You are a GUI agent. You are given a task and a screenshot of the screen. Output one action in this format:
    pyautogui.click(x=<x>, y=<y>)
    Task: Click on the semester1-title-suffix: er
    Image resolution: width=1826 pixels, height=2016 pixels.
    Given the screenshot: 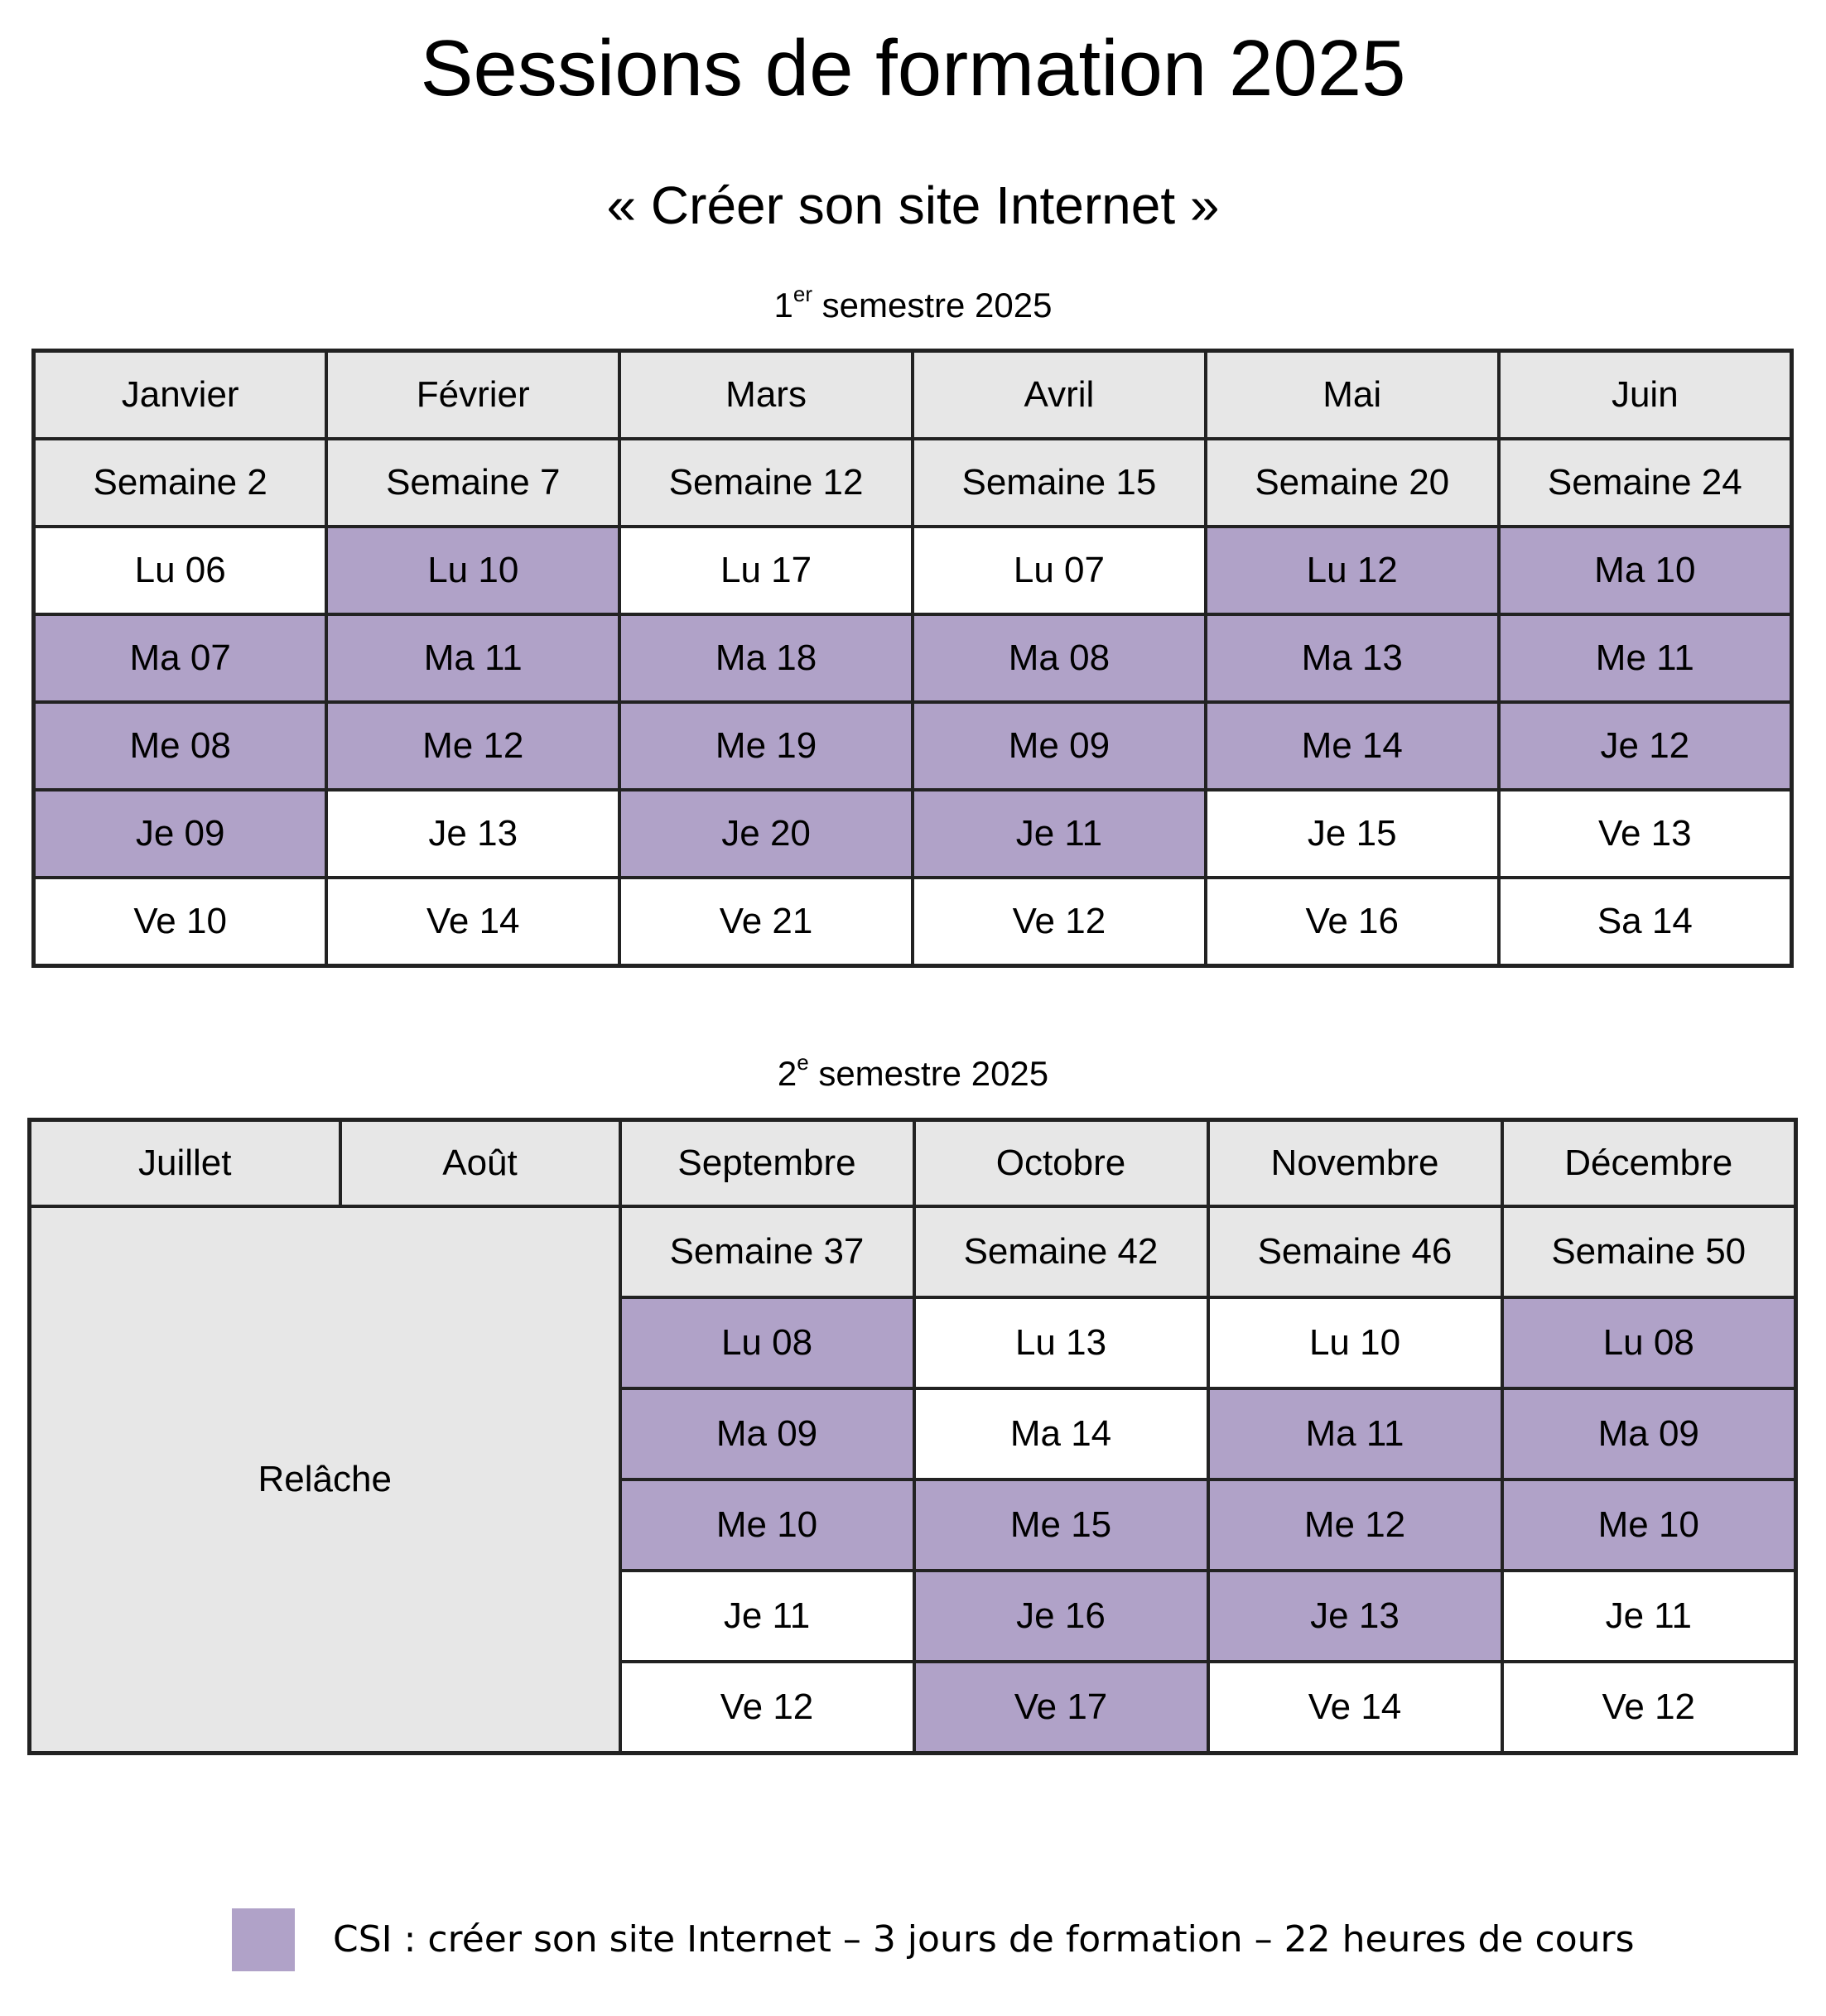 What is the action you would take?
    pyautogui.click(x=803, y=293)
    